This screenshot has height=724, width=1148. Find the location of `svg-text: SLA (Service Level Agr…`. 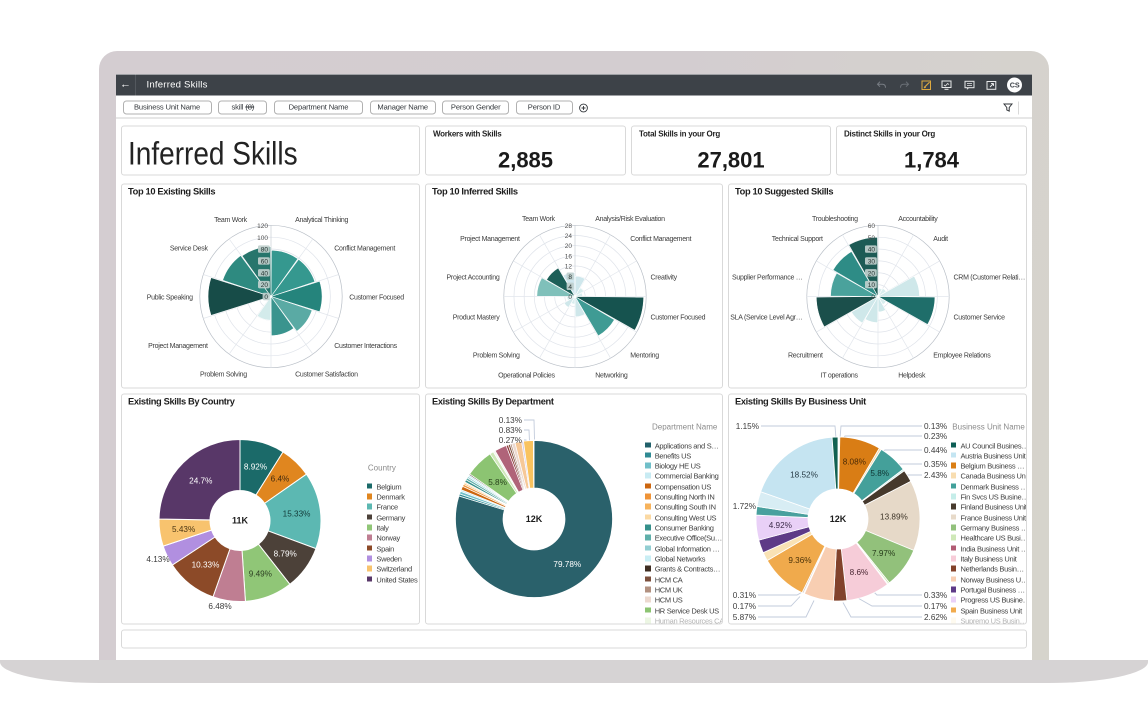

svg-text: SLA (Service Level Agr… is located at coordinates (766, 317).